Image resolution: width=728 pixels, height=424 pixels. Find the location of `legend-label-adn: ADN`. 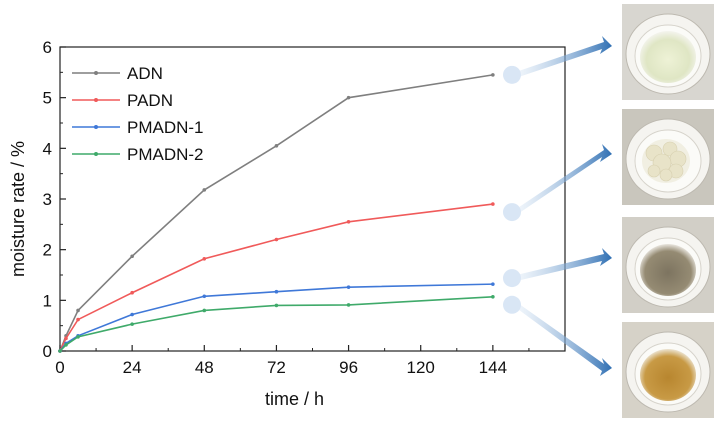

legend-label-adn: ADN is located at coordinates (145, 73).